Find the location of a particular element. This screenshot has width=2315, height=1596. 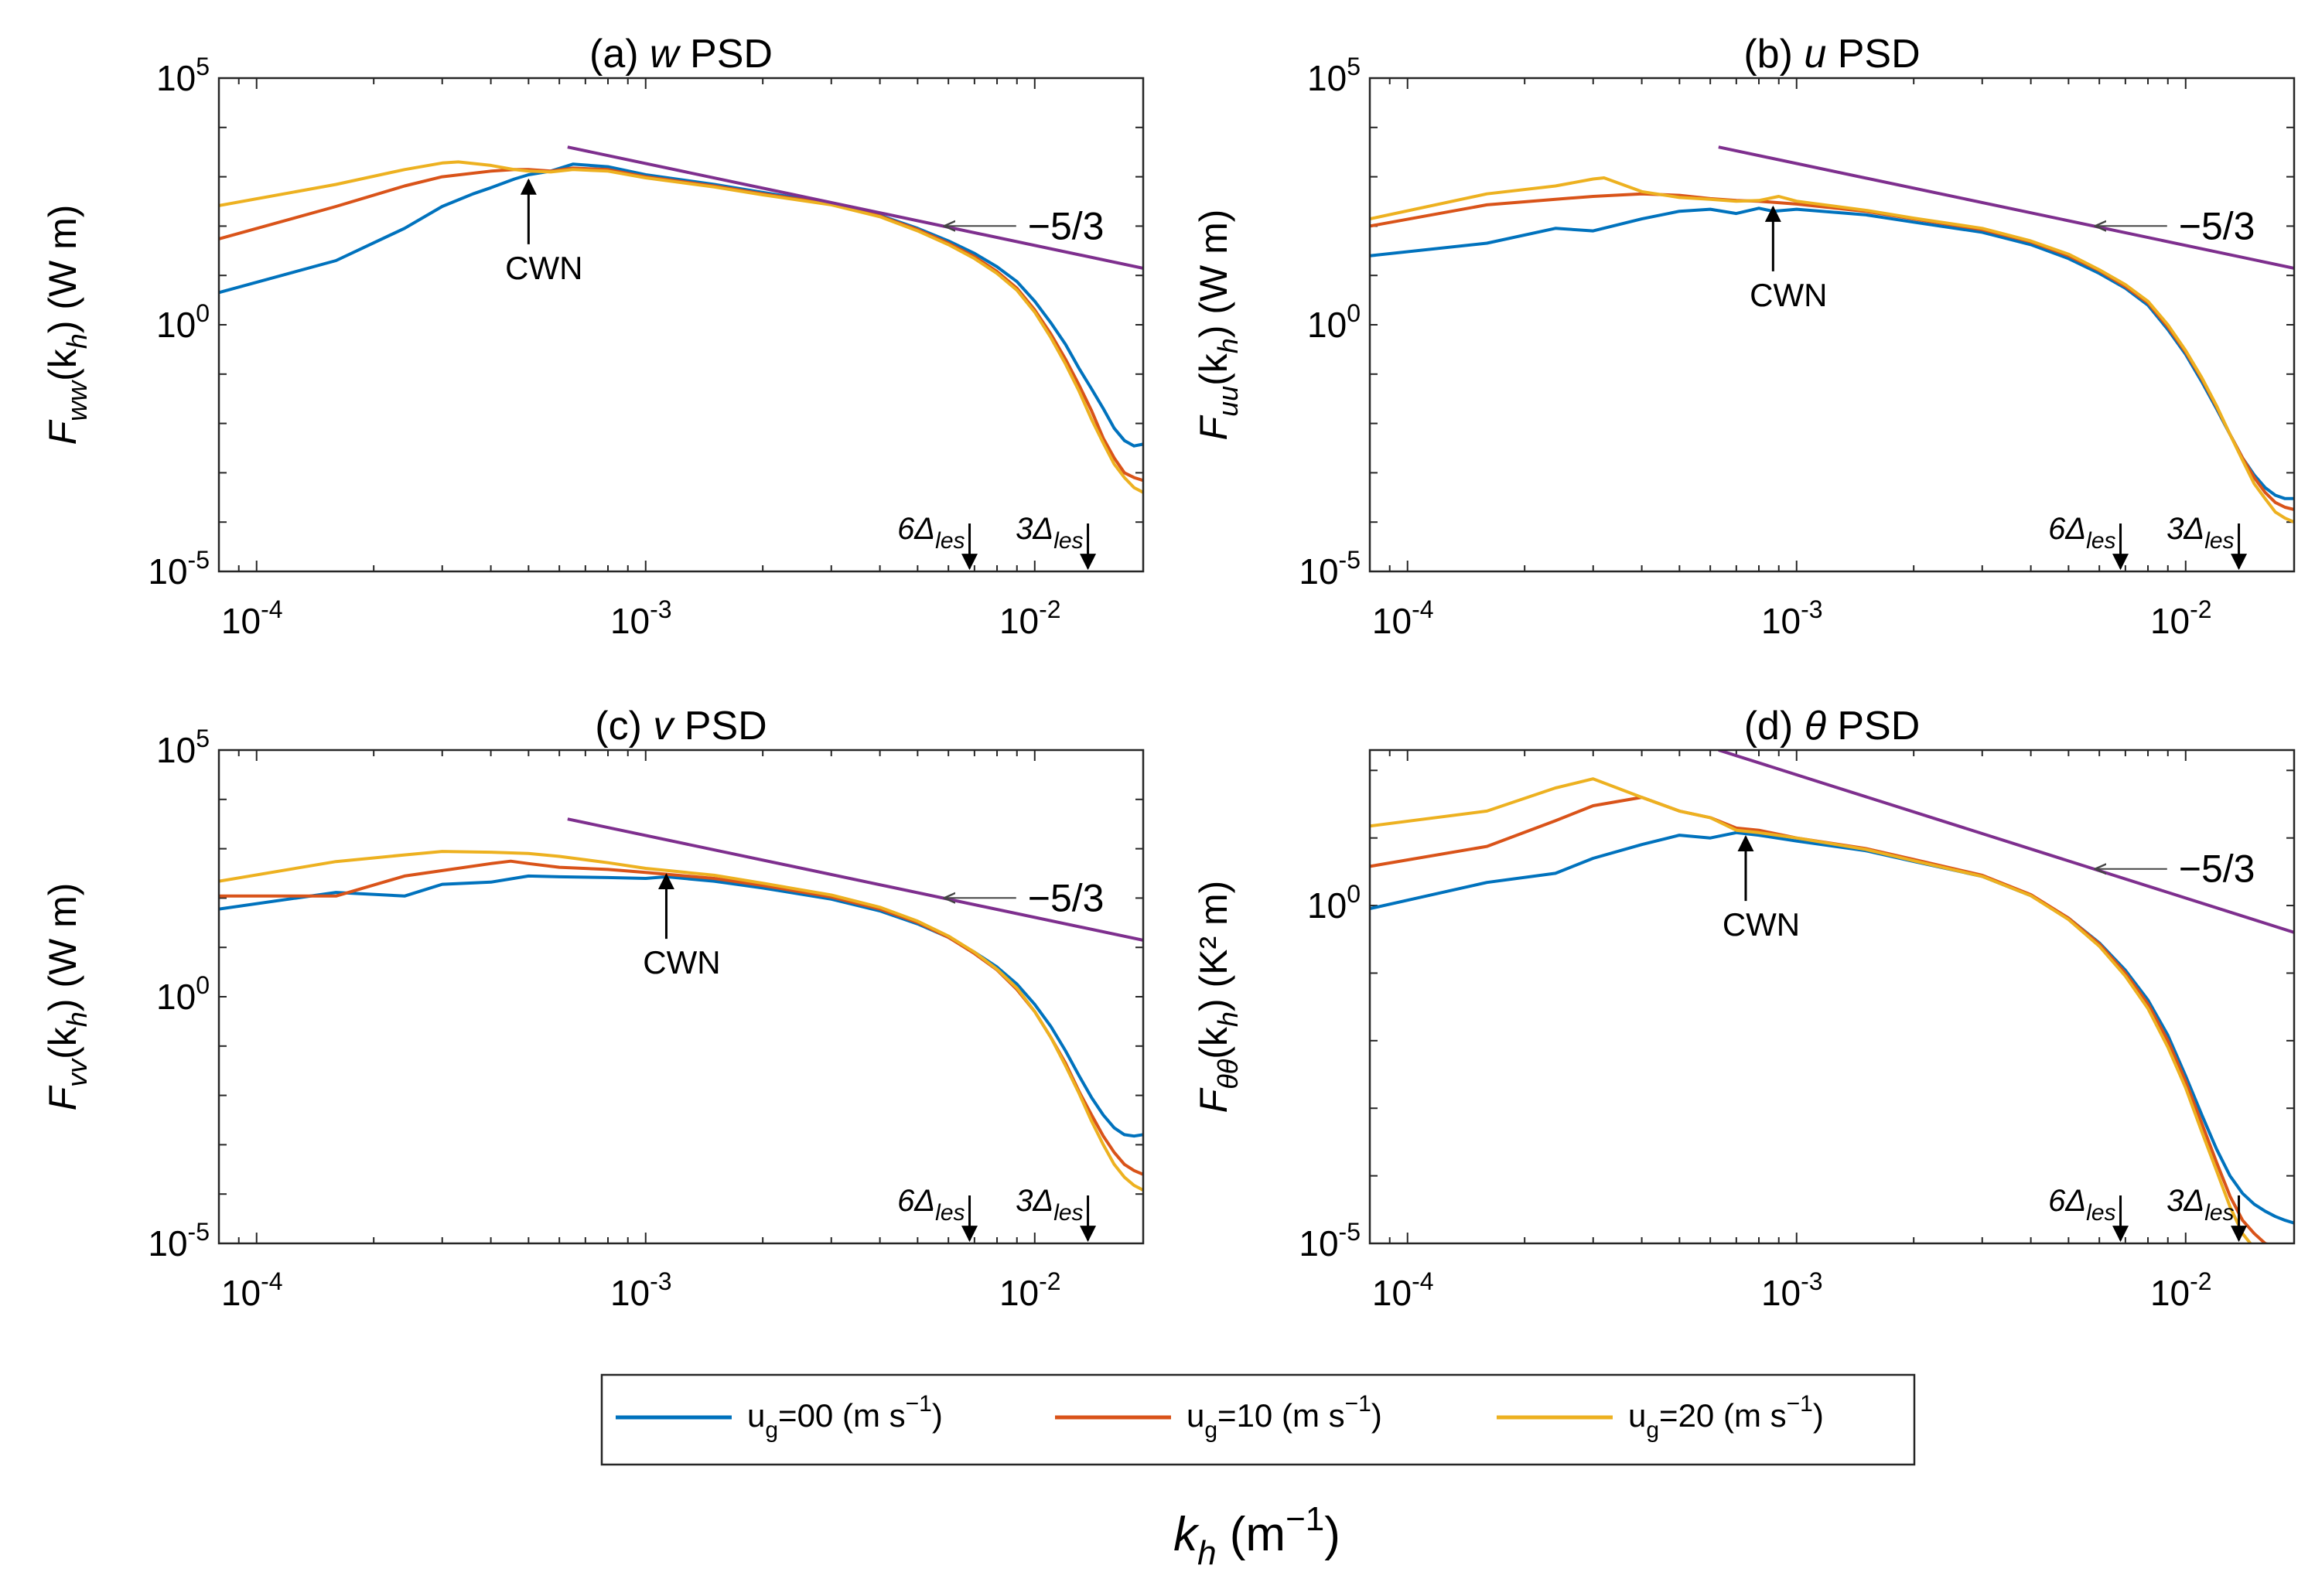

ylabel-subscript: vv is located at coordinates (77, 1072).